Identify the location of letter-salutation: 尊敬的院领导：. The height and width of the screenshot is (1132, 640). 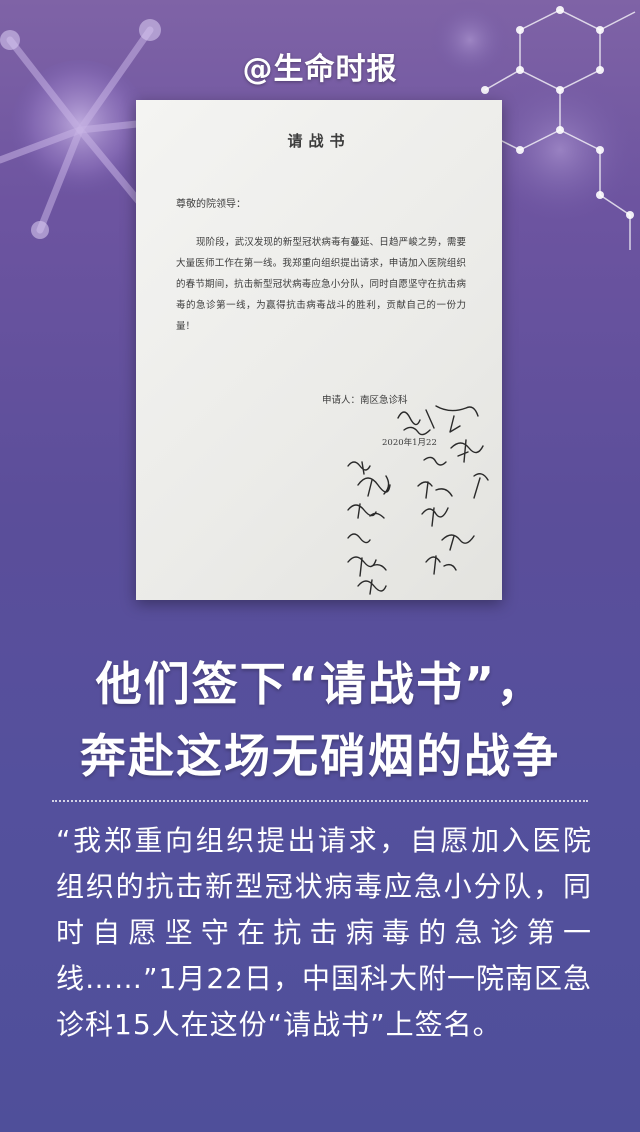
(211, 204).